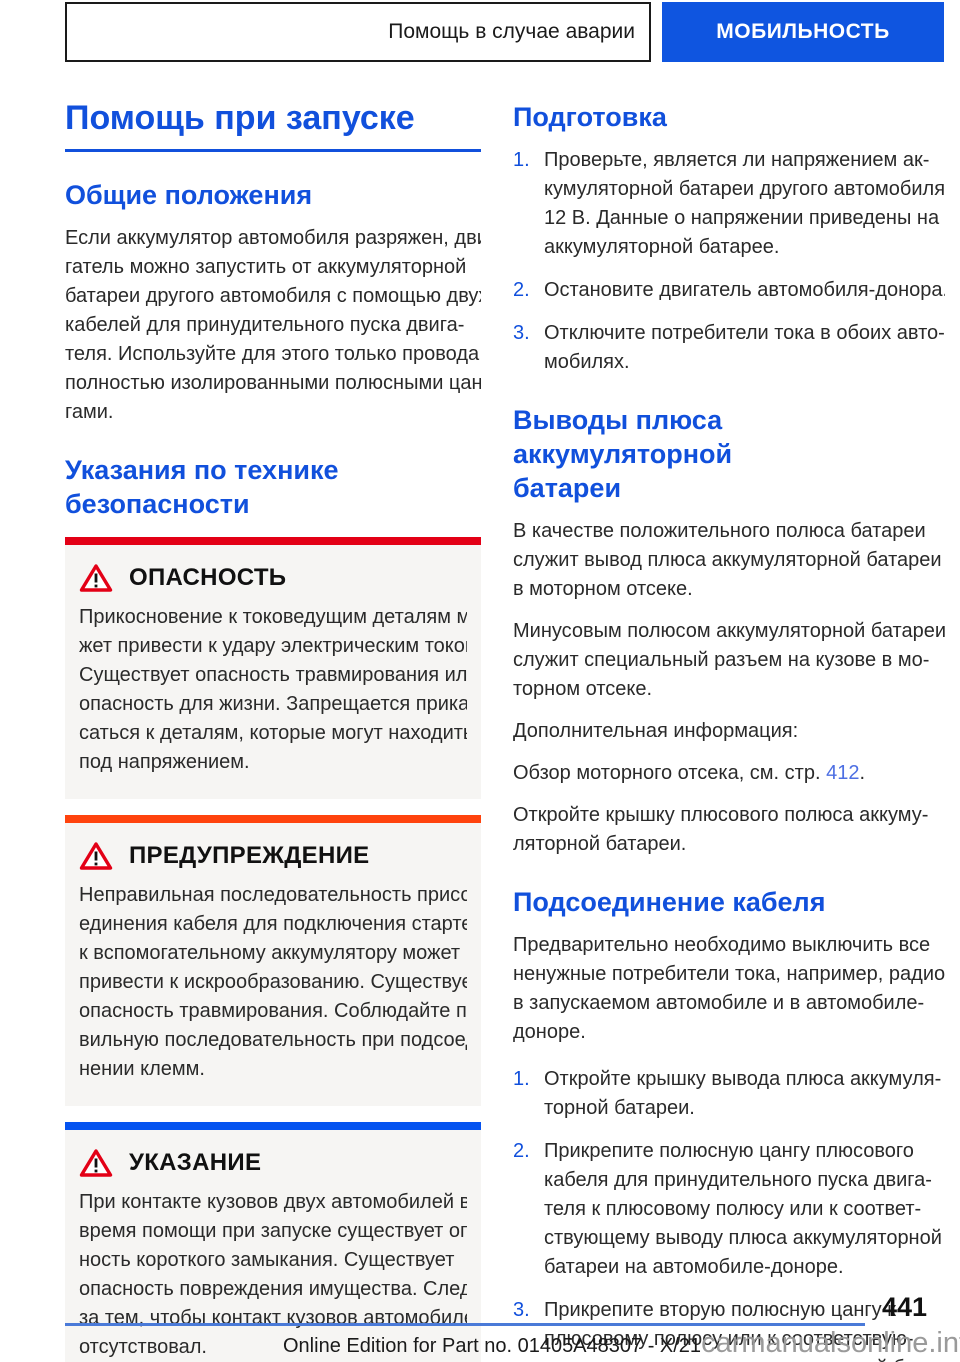  I want to click on link-prefix: Обзор моторного отсека, см. стр., so click(670, 773).